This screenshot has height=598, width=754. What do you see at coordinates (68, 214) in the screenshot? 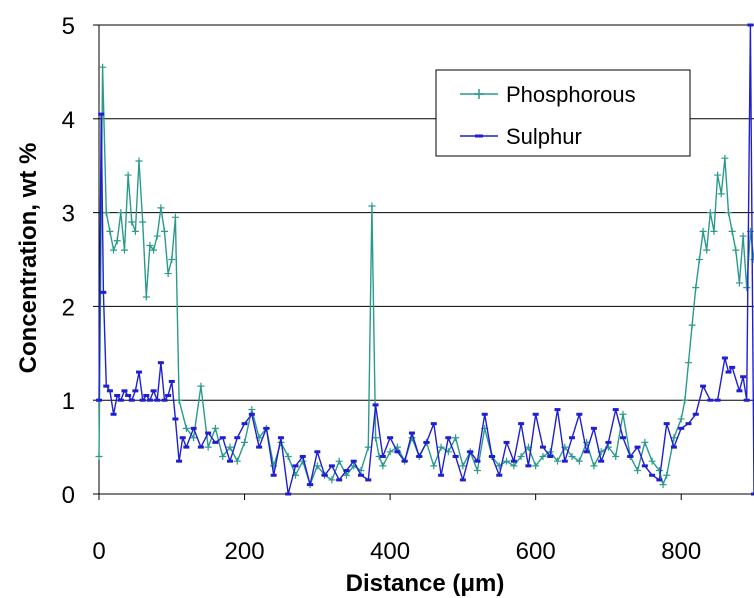
I see `y-tick-label-3: 3` at bounding box center [68, 214].